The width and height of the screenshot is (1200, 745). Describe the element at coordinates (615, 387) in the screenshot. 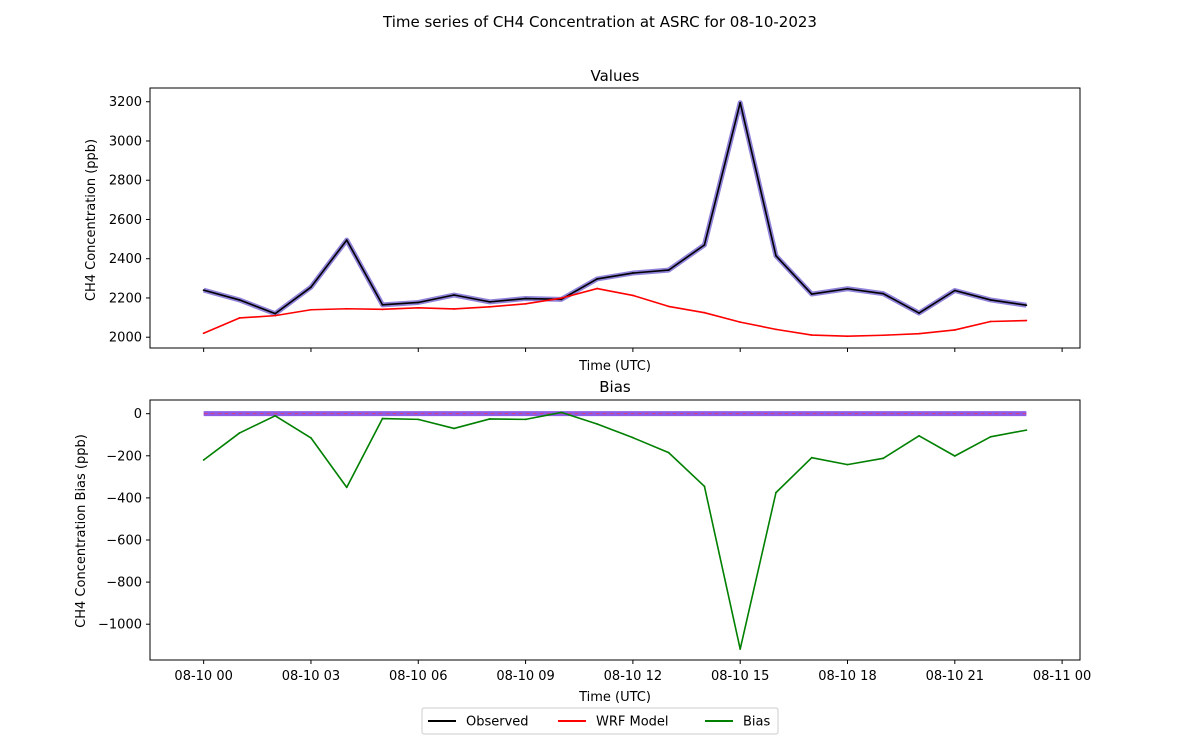

I see `bias-panel-title: Bias` at that location.